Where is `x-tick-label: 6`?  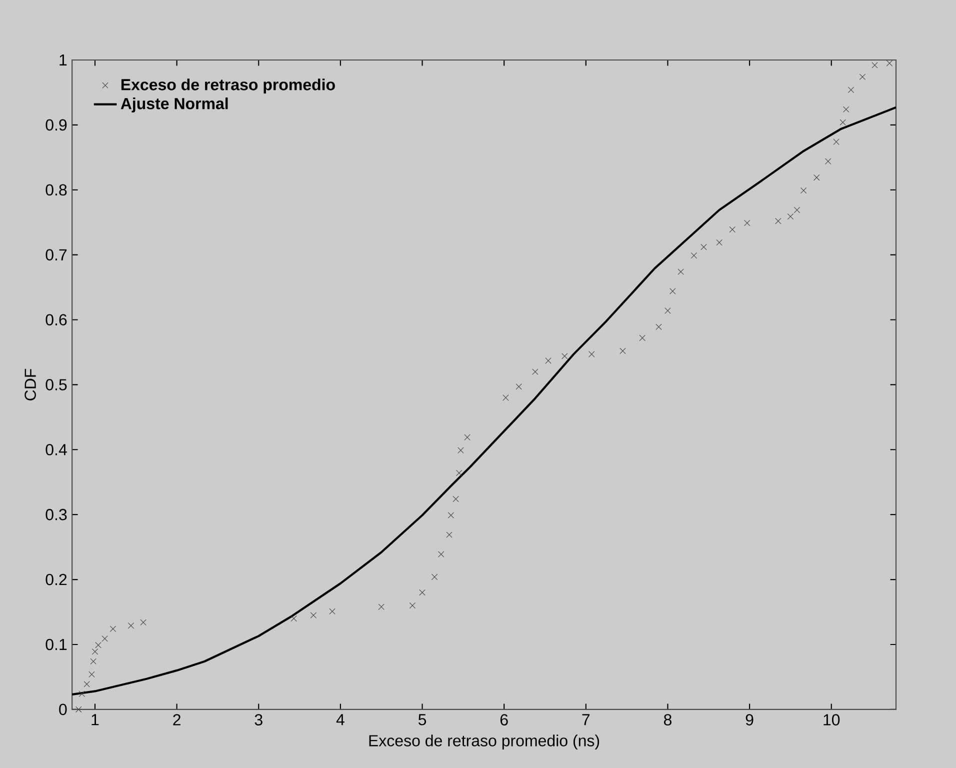
x-tick-label: 6 is located at coordinates (504, 720).